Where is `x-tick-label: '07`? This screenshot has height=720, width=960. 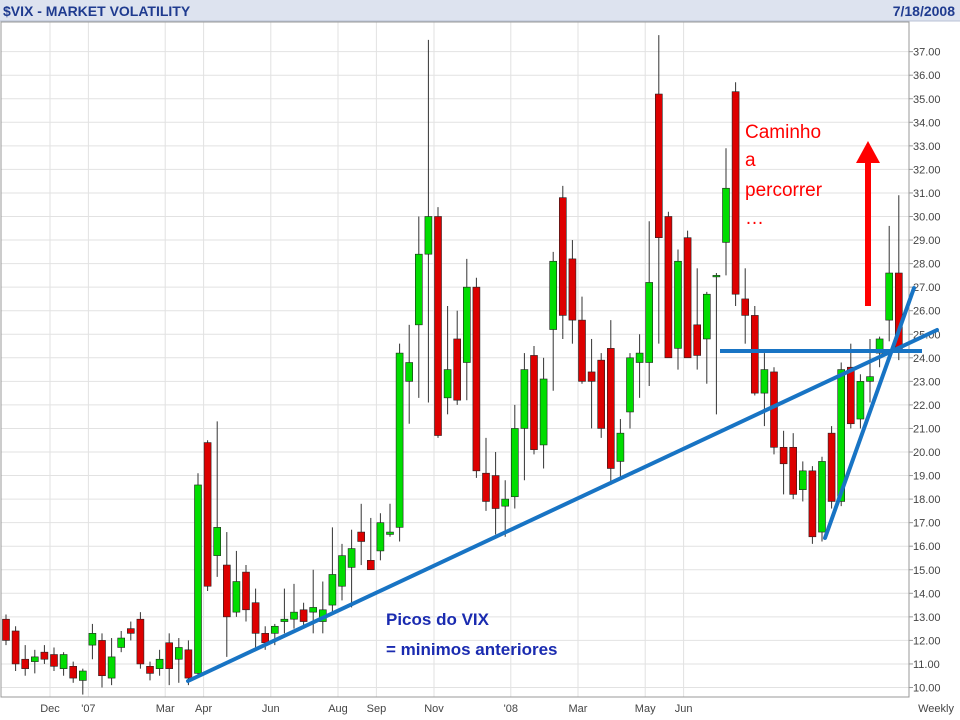 x-tick-label: '07 is located at coordinates (88, 709).